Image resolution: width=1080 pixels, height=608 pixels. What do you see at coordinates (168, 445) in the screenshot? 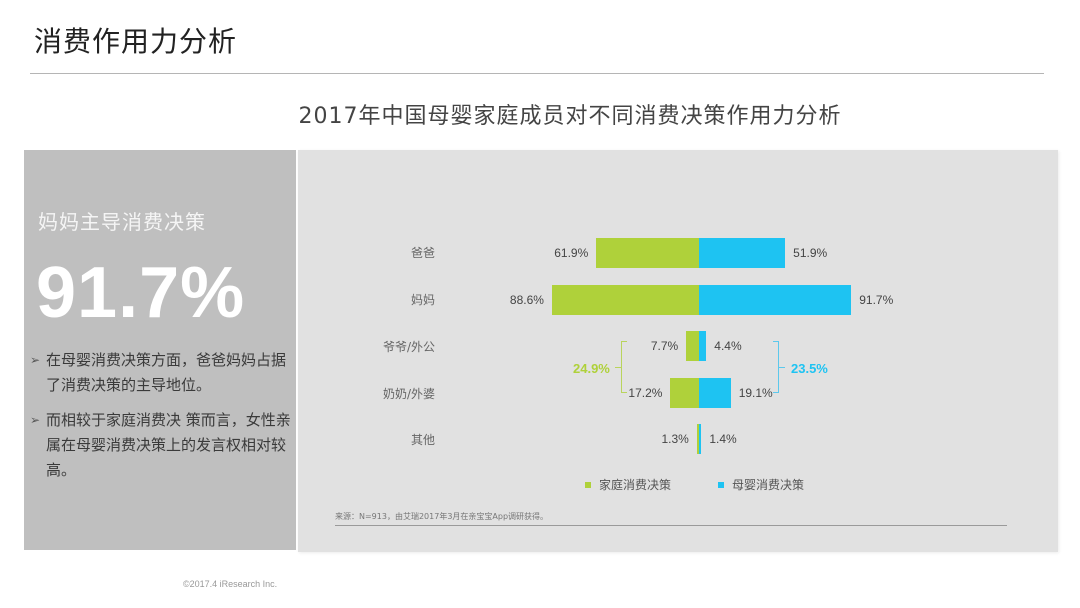
I see `bullet-text: 而相较于家庭消费决 策而言，女性亲属在母婴消费决策上的发言权相对较高。` at bounding box center [168, 445].